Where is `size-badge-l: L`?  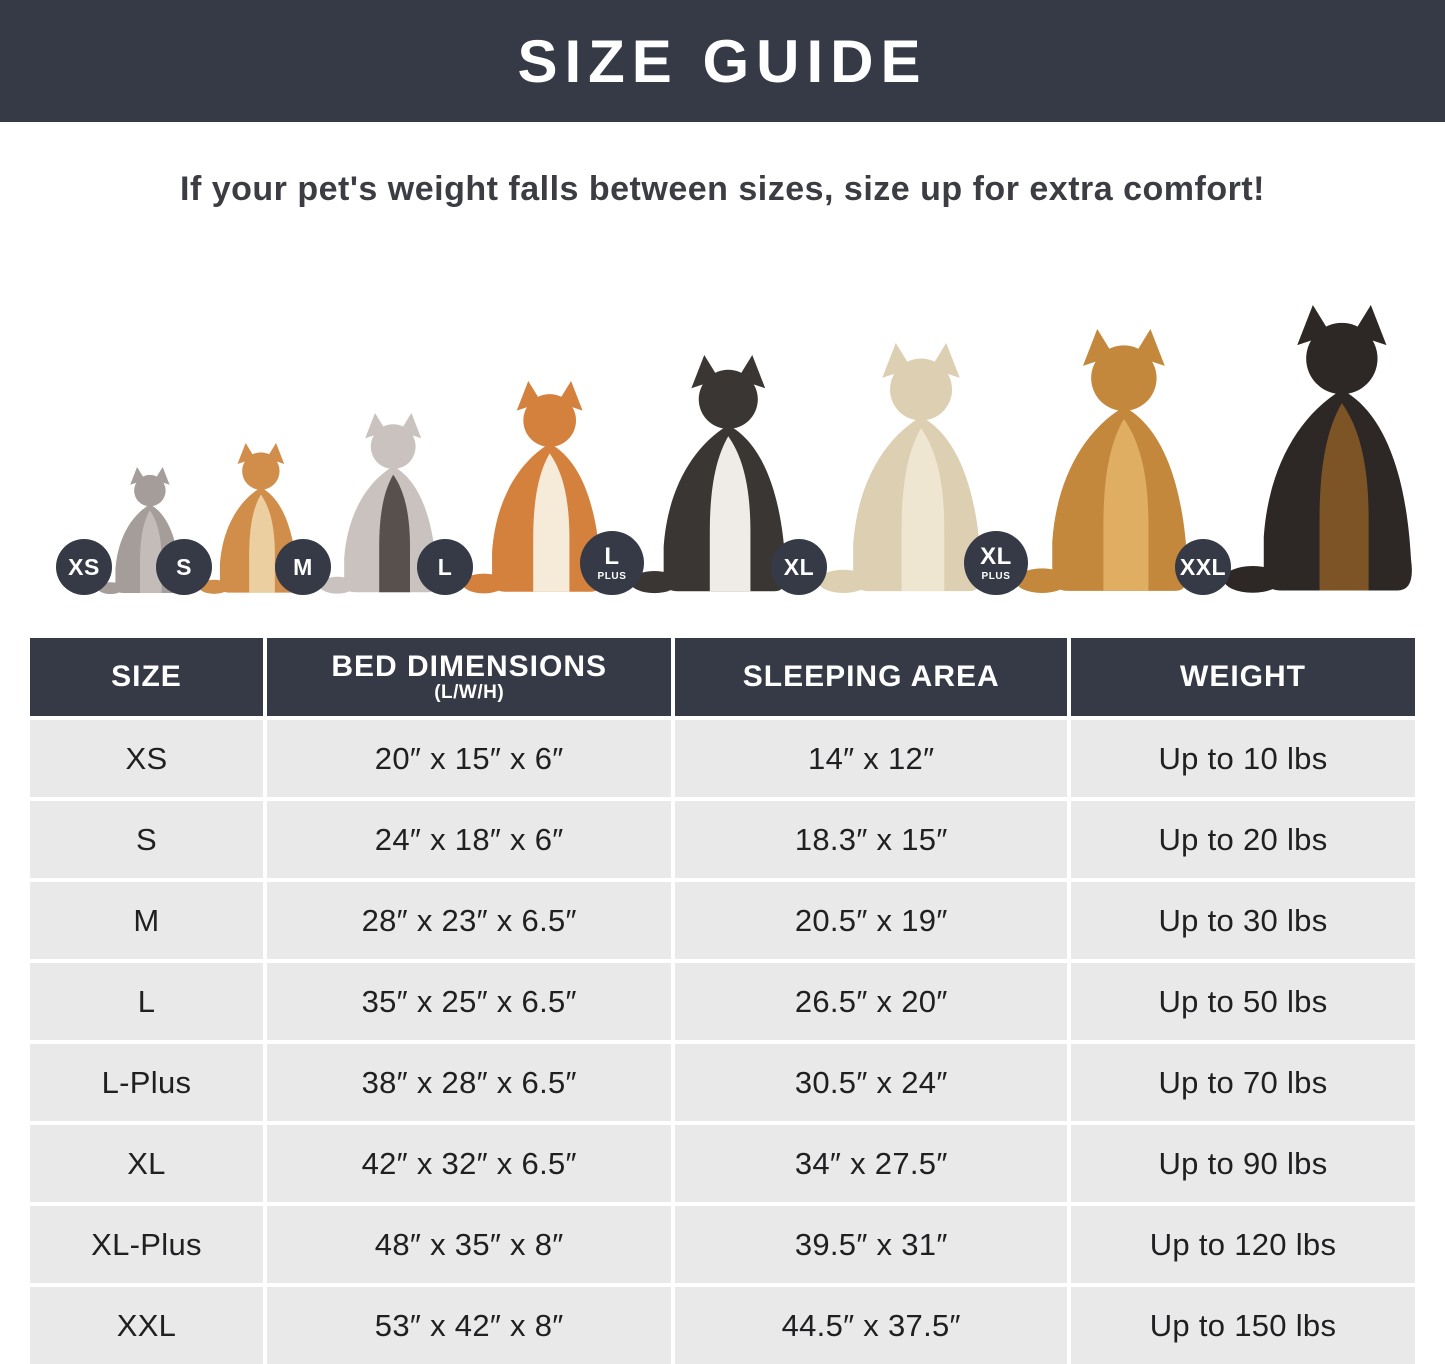 size-badge-l: L is located at coordinates (445, 567).